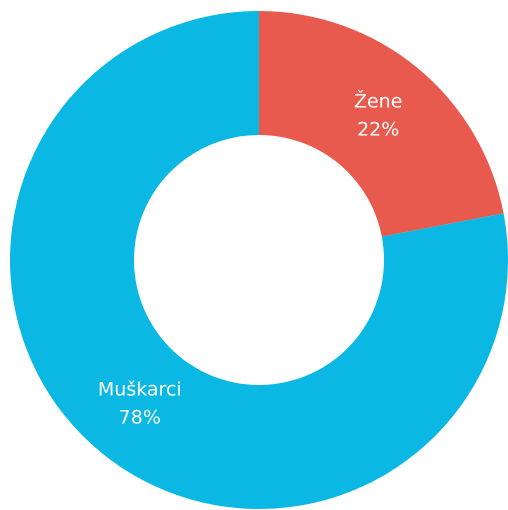  What do you see at coordinates (140, 418) in the screenshot?
I see `slice-value-label: 78%` at bounding box center [140, 418].